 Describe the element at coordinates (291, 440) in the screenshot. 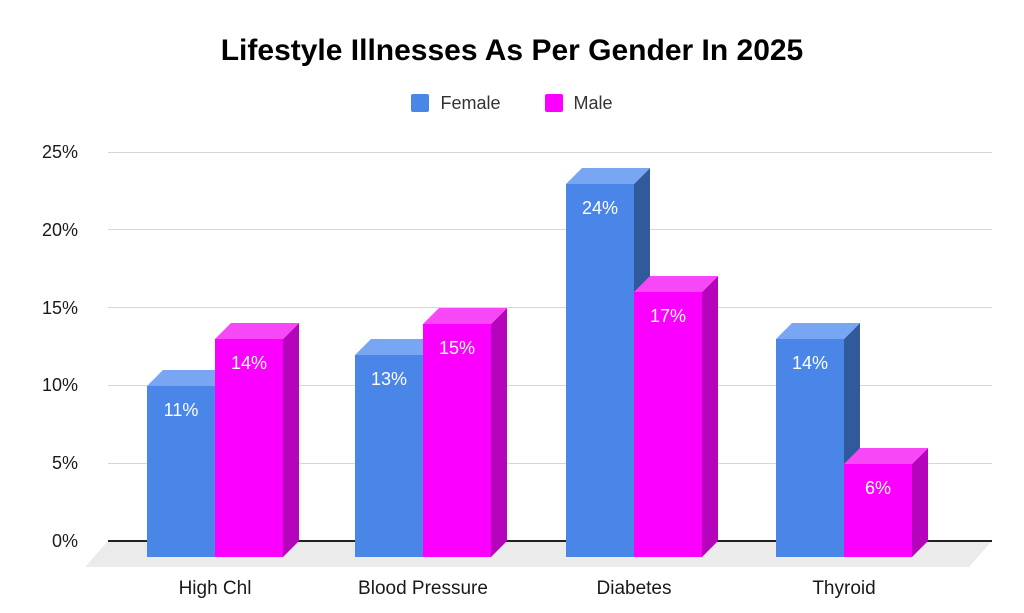

I see `bar-side-male-high-chl` at that location.